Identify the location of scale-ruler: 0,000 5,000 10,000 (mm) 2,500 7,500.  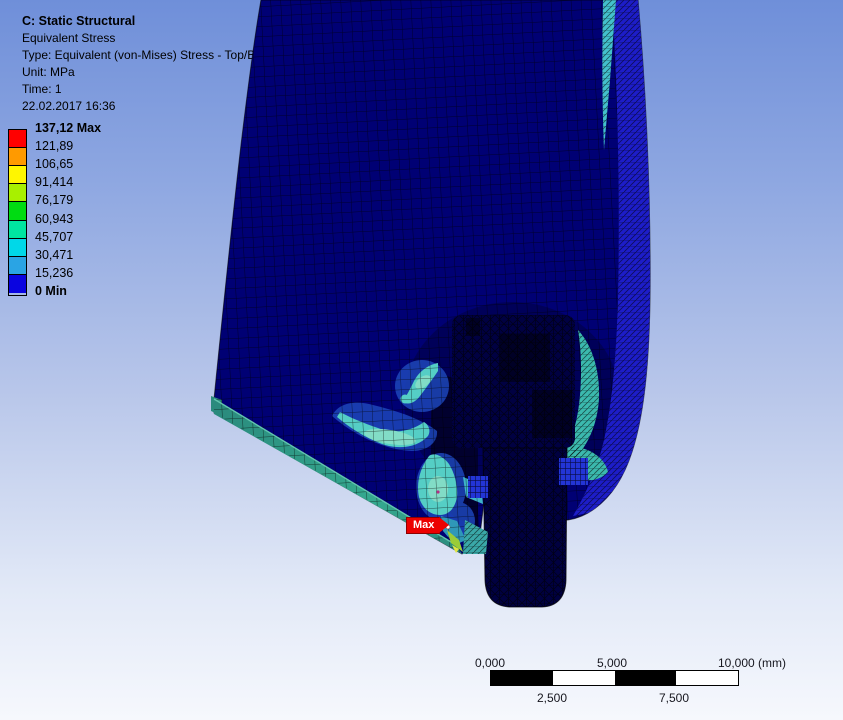
(635, 682).